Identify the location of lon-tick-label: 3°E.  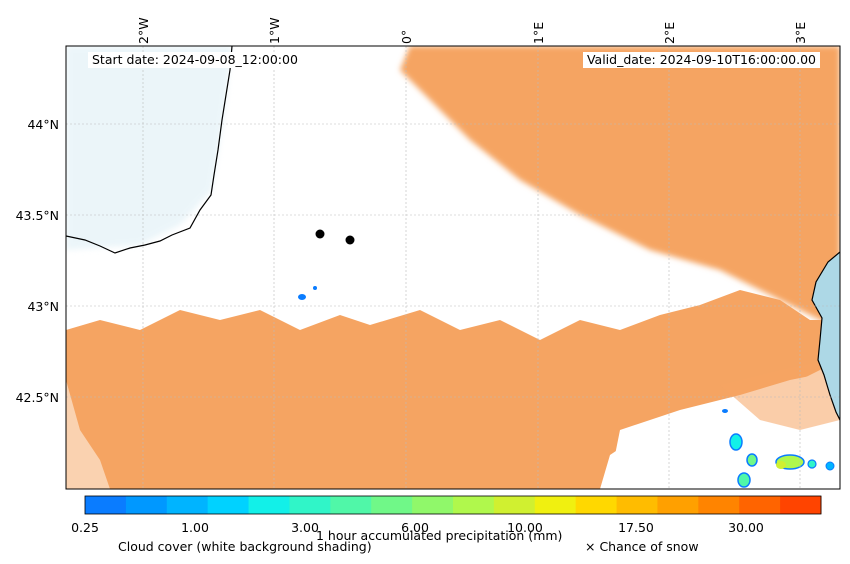
(800, 33).